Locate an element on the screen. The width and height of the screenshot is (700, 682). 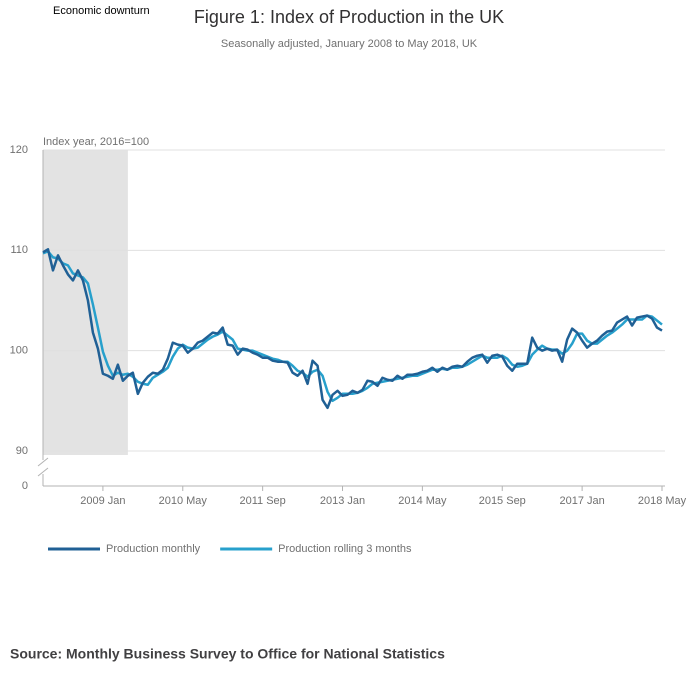
x-tick-label: 2014 May is located at coordinates (422, 501).